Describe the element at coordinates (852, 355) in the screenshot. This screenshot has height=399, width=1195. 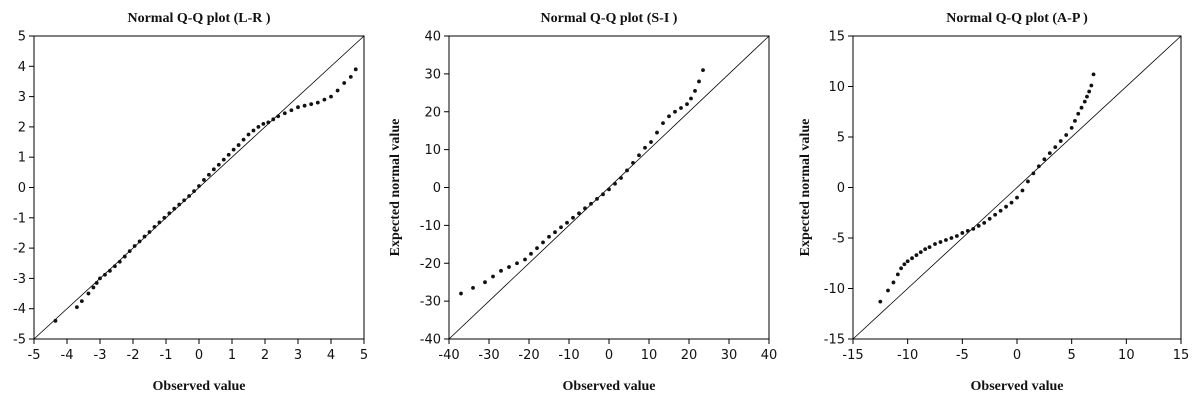
I see `x-tick-label: -15` at that location.